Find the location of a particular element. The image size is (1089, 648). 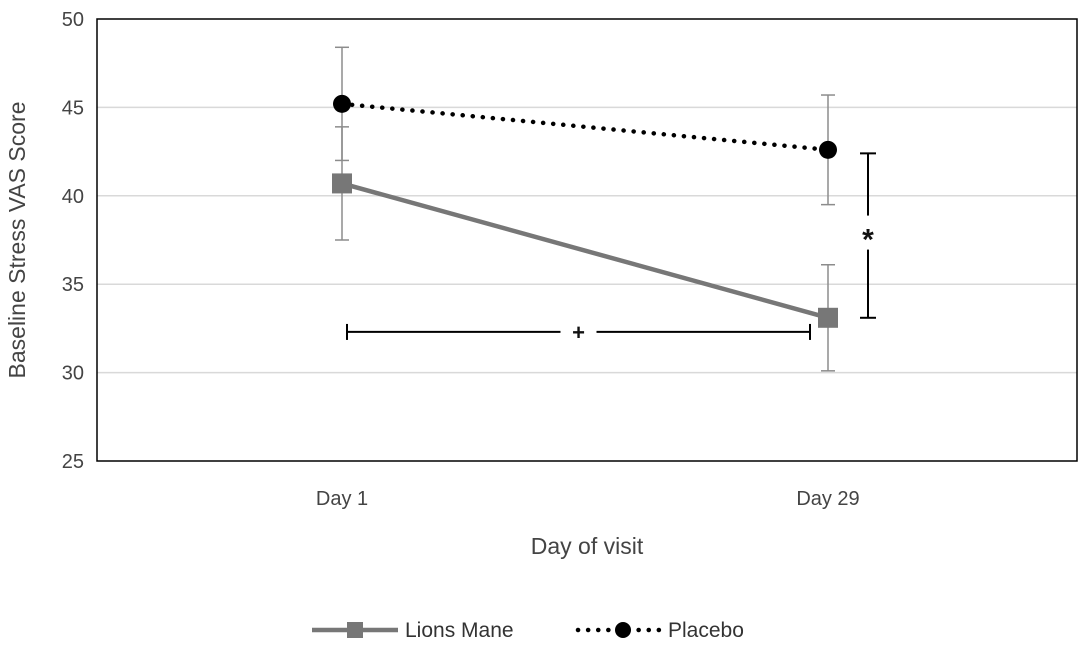

y-tick-label: 30 is located at coordinates (73, 374).